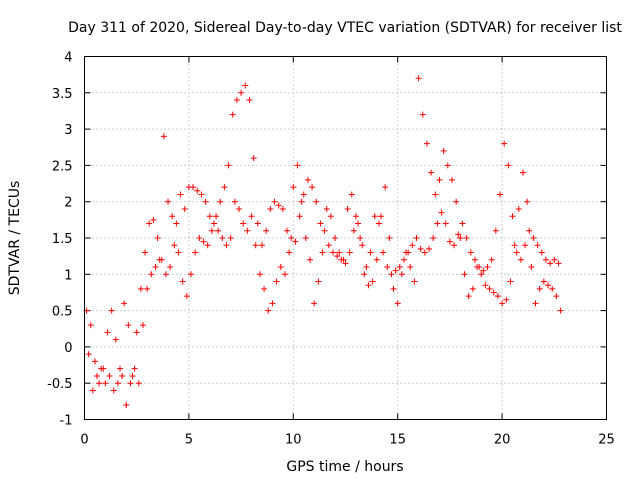 This screenshot has height=480, width=640. What do you see at coordinates (606, 440) in the screenshot?
I see `x-tick-label: 25` at bounding box center [606, 440].